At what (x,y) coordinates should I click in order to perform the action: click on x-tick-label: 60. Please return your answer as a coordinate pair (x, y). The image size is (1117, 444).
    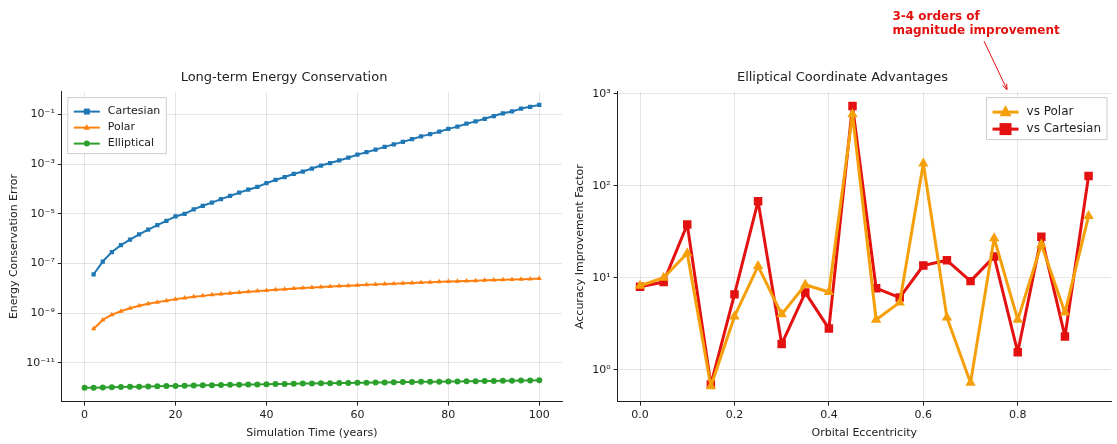
    Looking at the image, I should click on (357, 415).